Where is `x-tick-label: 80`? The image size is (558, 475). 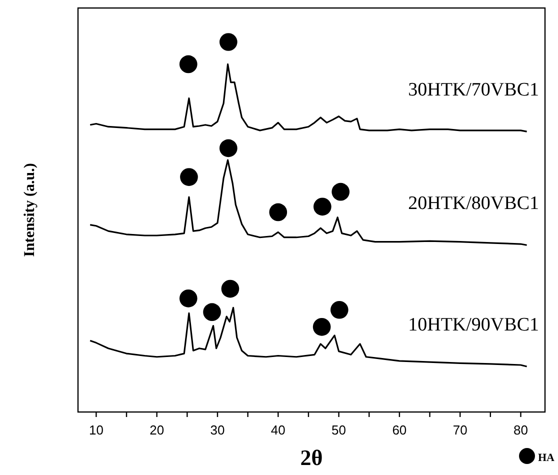 x-tick-label: 80 is located at coordinates (521, 430).